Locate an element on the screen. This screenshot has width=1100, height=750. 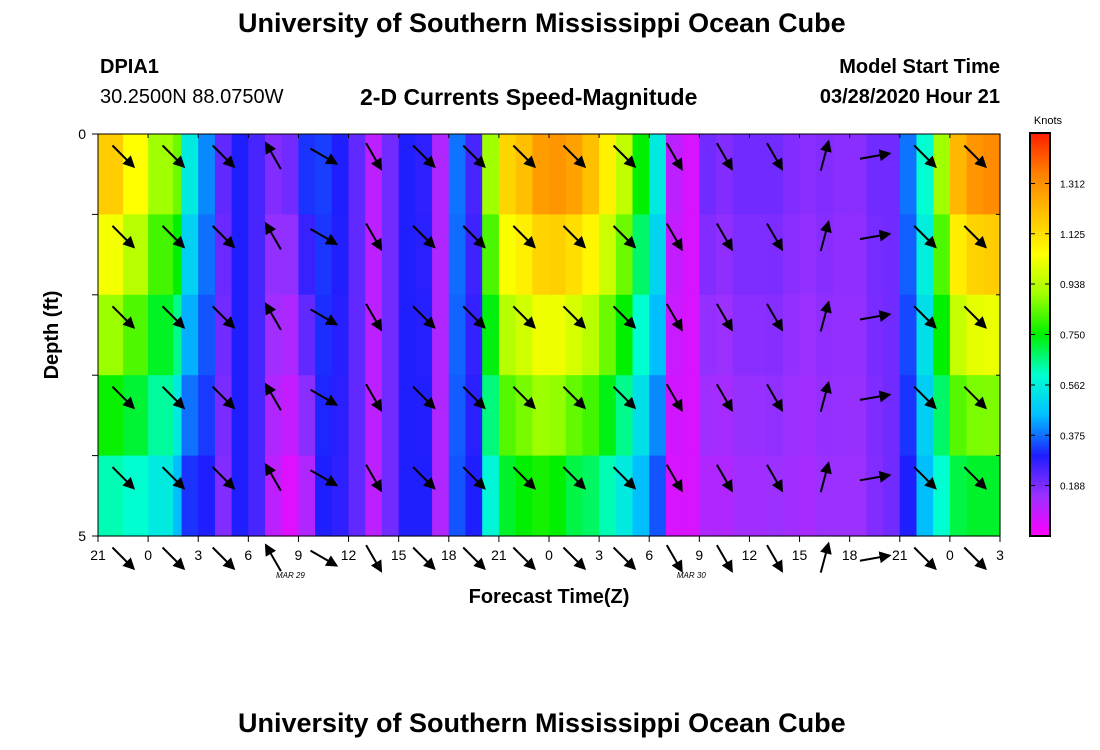
colorbar-tick-label: 0.562 is located at coordinates (1072, 386).